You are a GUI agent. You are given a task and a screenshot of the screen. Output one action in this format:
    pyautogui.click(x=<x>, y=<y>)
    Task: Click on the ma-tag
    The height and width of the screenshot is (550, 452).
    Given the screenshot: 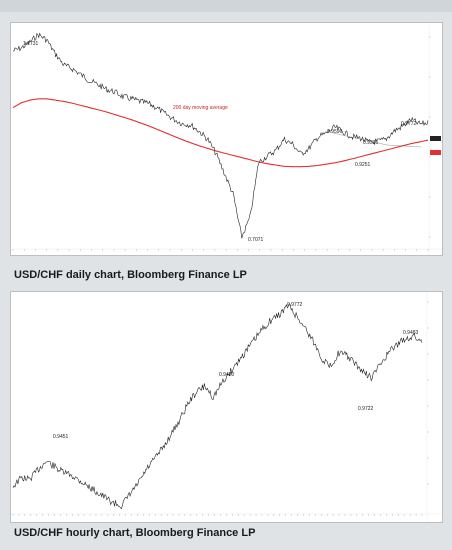 What is the action you would take?
    pyautogui.click(x=435, y=152)
    